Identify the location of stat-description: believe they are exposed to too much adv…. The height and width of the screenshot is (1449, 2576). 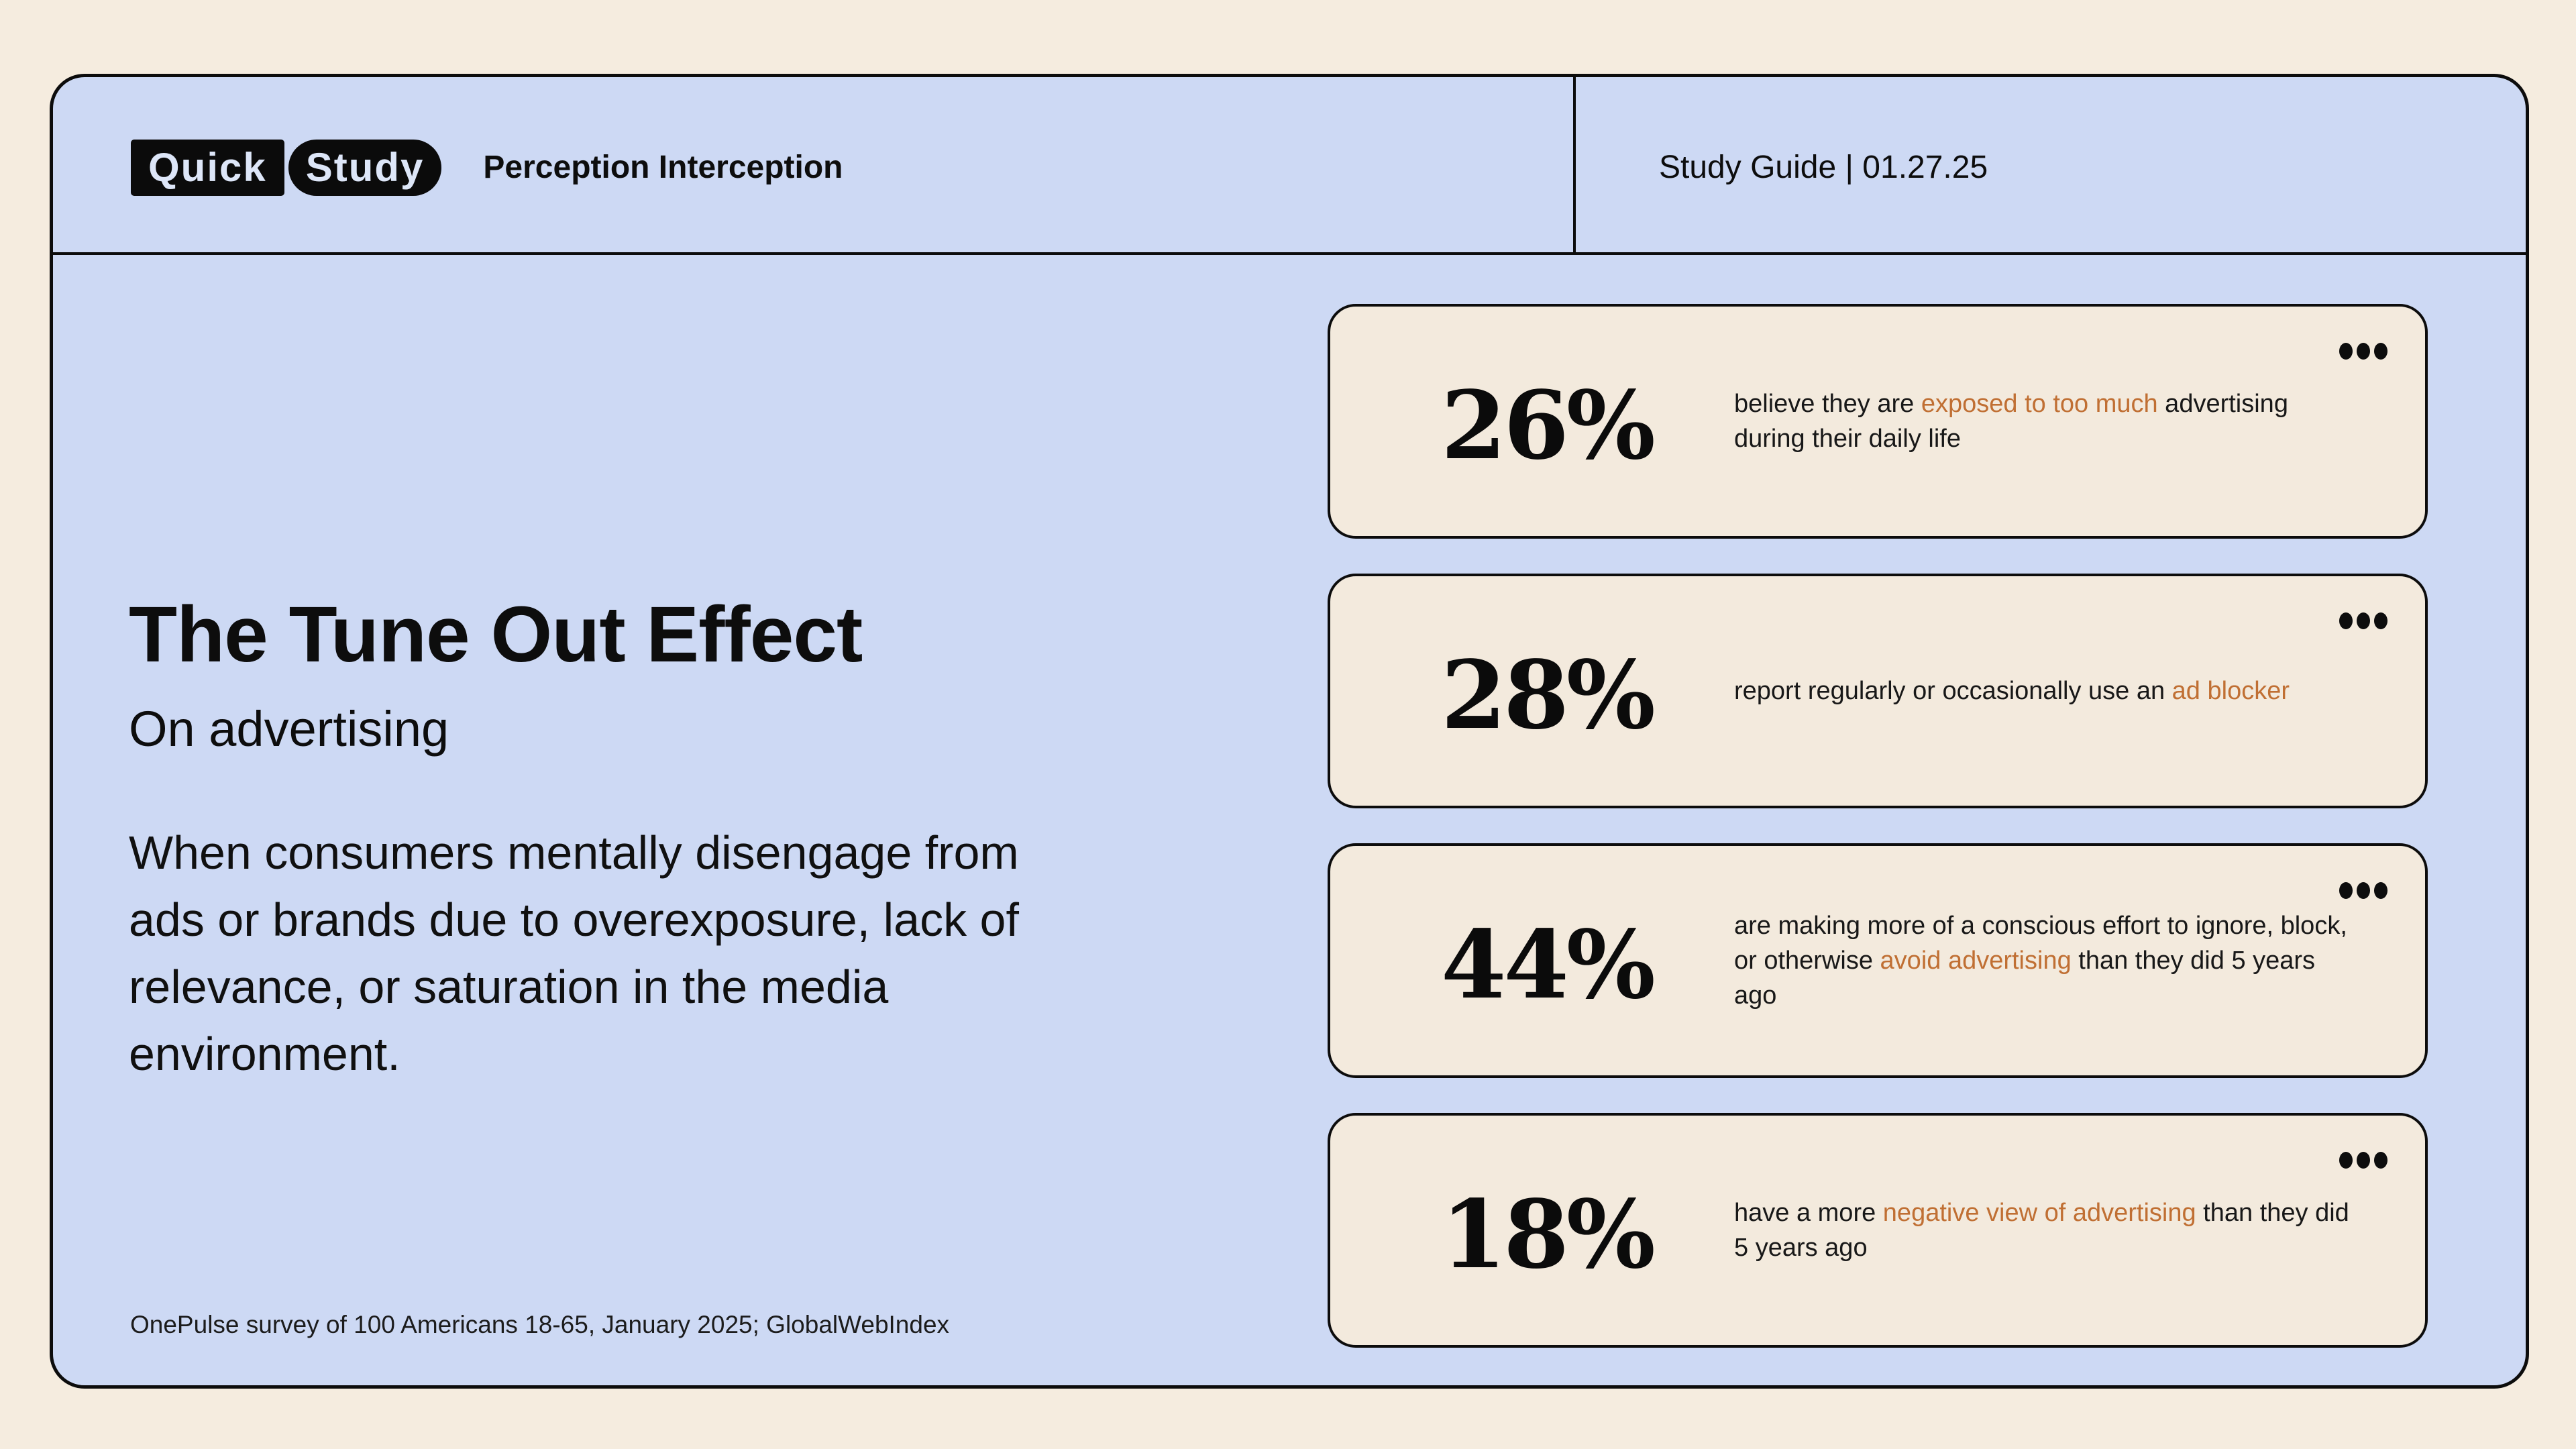
(2042, 421).